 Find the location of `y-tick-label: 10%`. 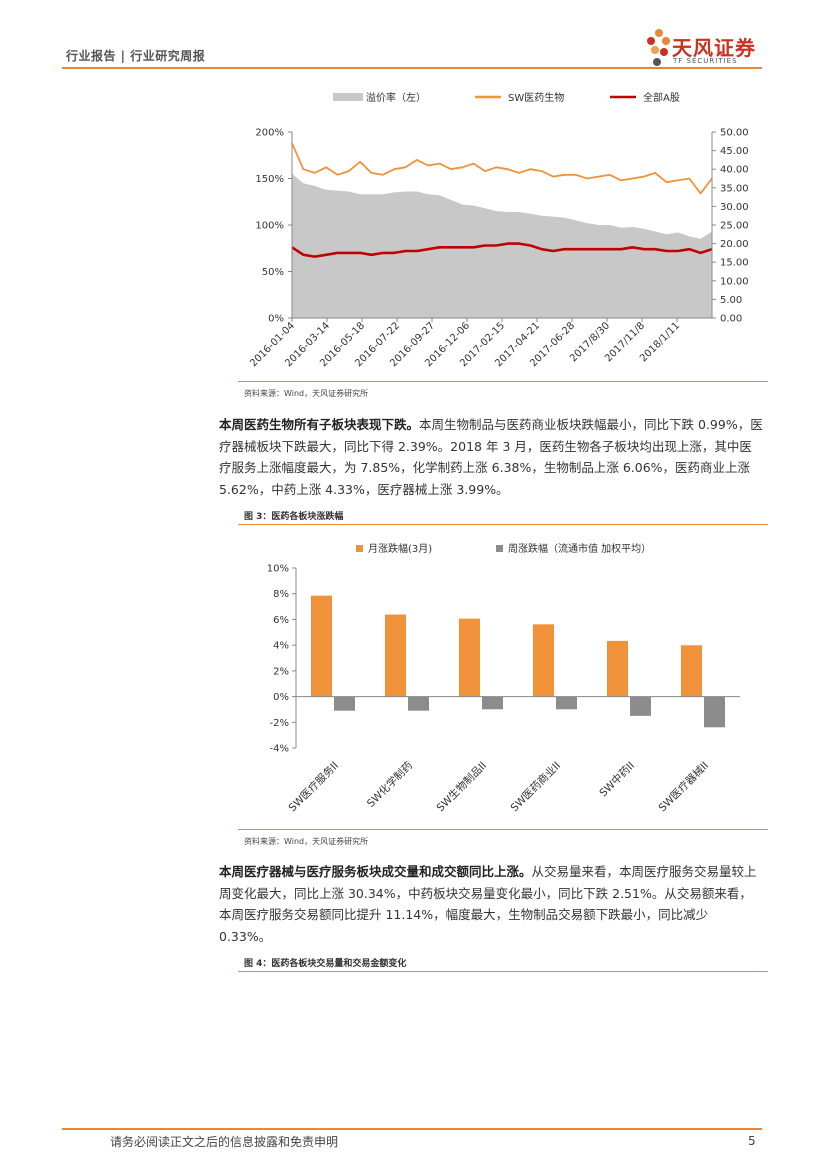

y-tick-label: 10% is located at coordinates (278, 569).